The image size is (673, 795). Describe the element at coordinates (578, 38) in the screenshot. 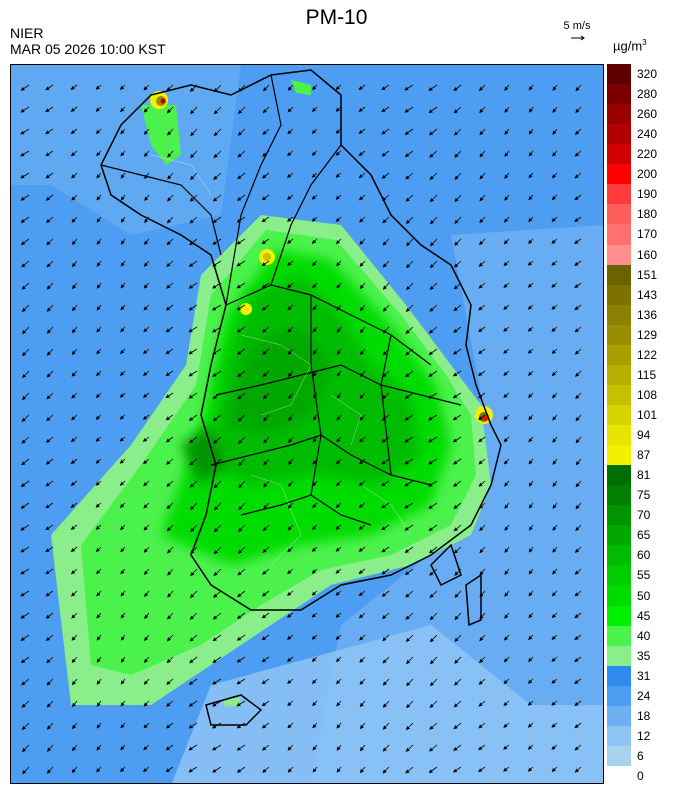

I see `wind-reference-arrow-icon` at that location.